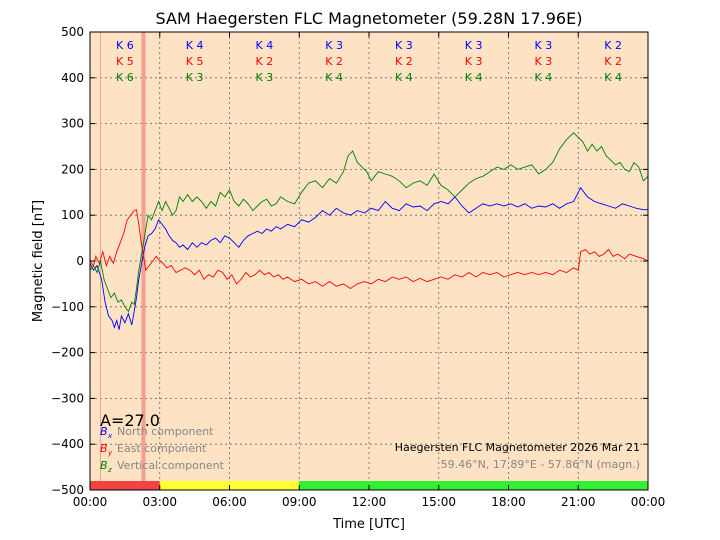  Describe the element at coordinates (517, 447) in the screenshot. I see `station-info-line-1: Haegersten FLC Magnetometer 2026 Mar 21` at that location.